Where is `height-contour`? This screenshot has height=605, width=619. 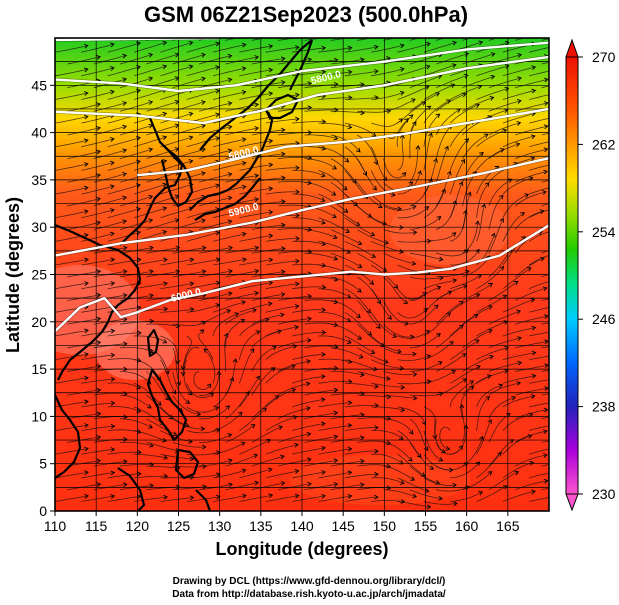
height-contour is located at coordinates (343, 142).